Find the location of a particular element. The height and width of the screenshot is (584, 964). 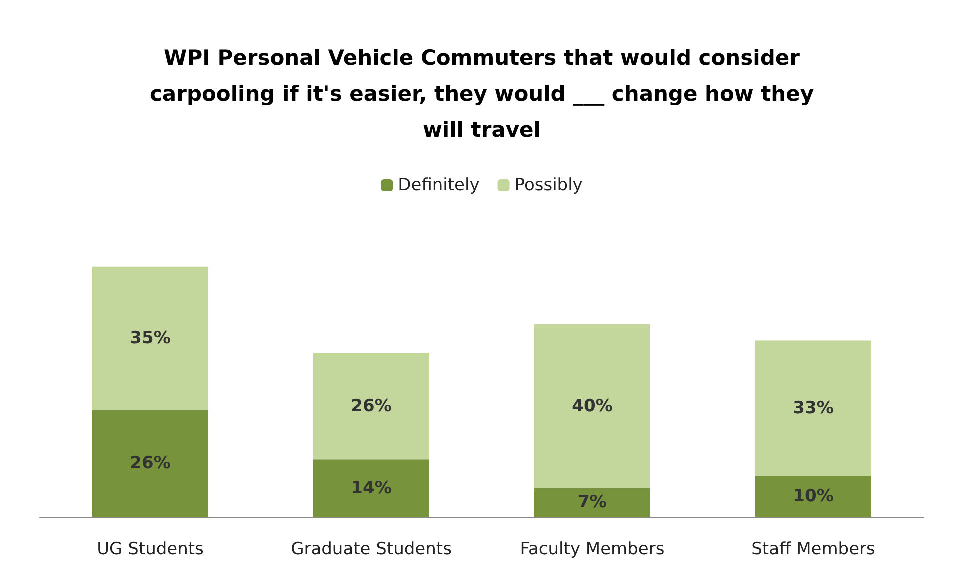

x-tick-label: UG Students is located at coordinates (150, 550).